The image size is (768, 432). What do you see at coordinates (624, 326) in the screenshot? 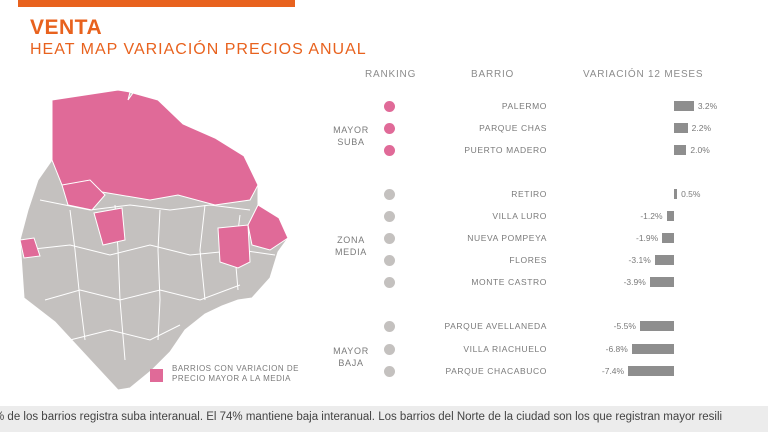
I see `variation-value-label: -5.5%` at bounding box center [624, 326].